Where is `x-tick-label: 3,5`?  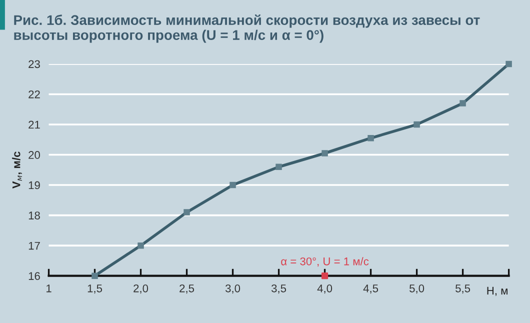 x-tick-label: 3,5 is located at coordinates (278, 289).